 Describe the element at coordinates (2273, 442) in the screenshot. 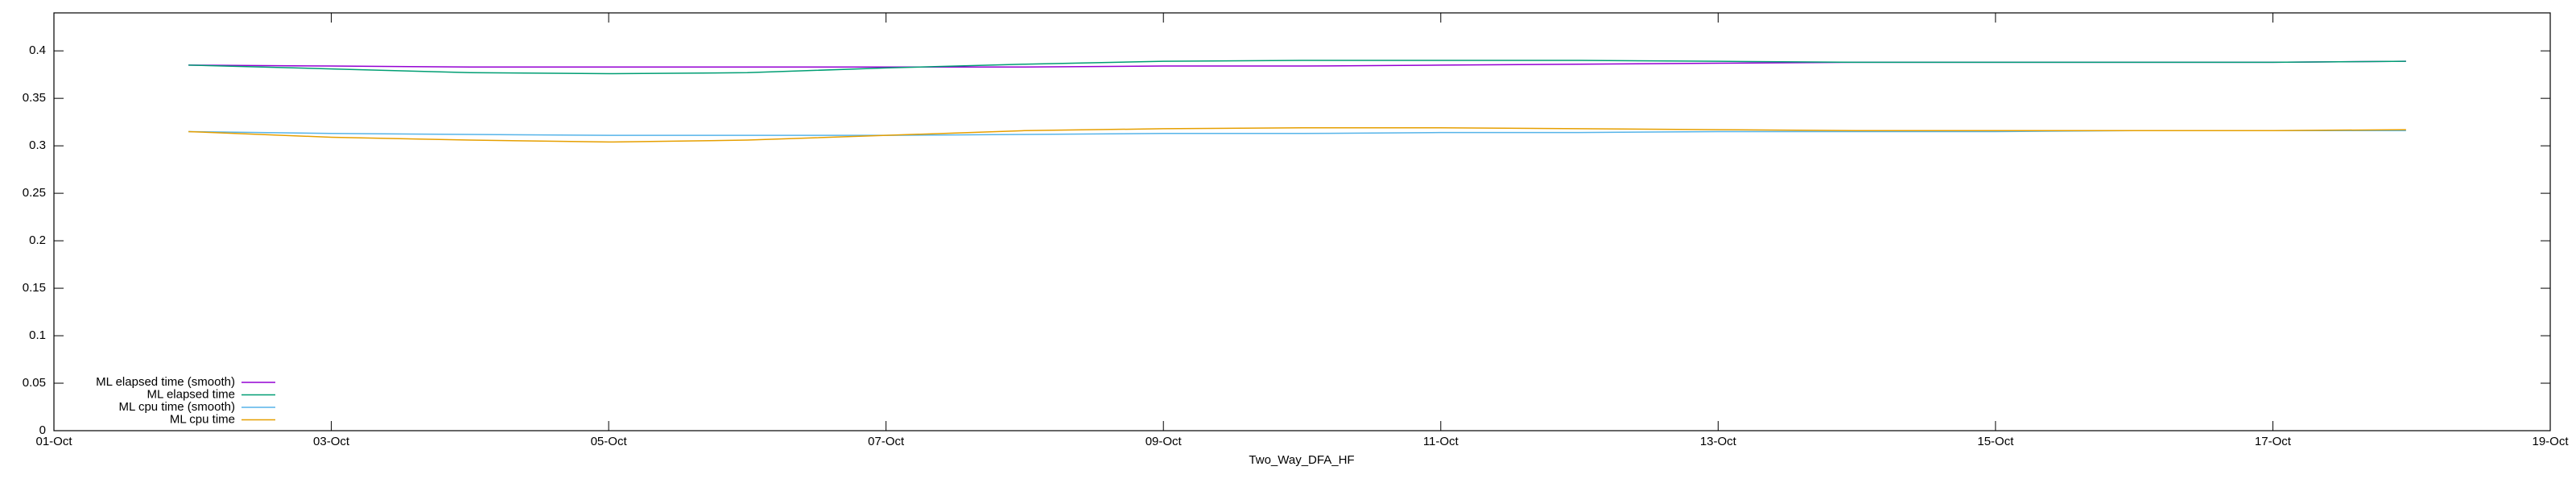

I see `x-tick-label: 17-Oct` at that location.